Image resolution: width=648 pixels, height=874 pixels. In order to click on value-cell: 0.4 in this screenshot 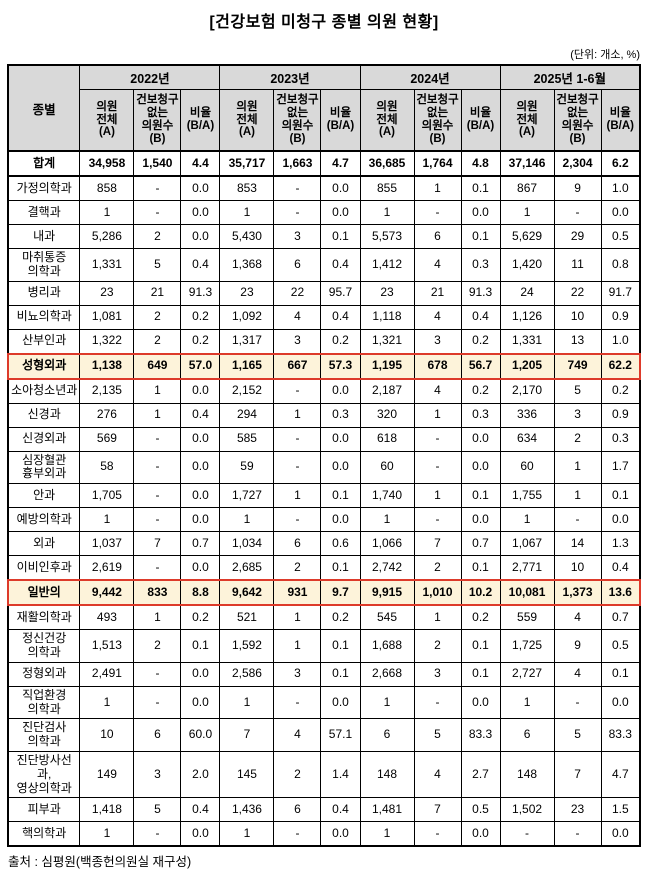, I will do `click(200, 810)`.